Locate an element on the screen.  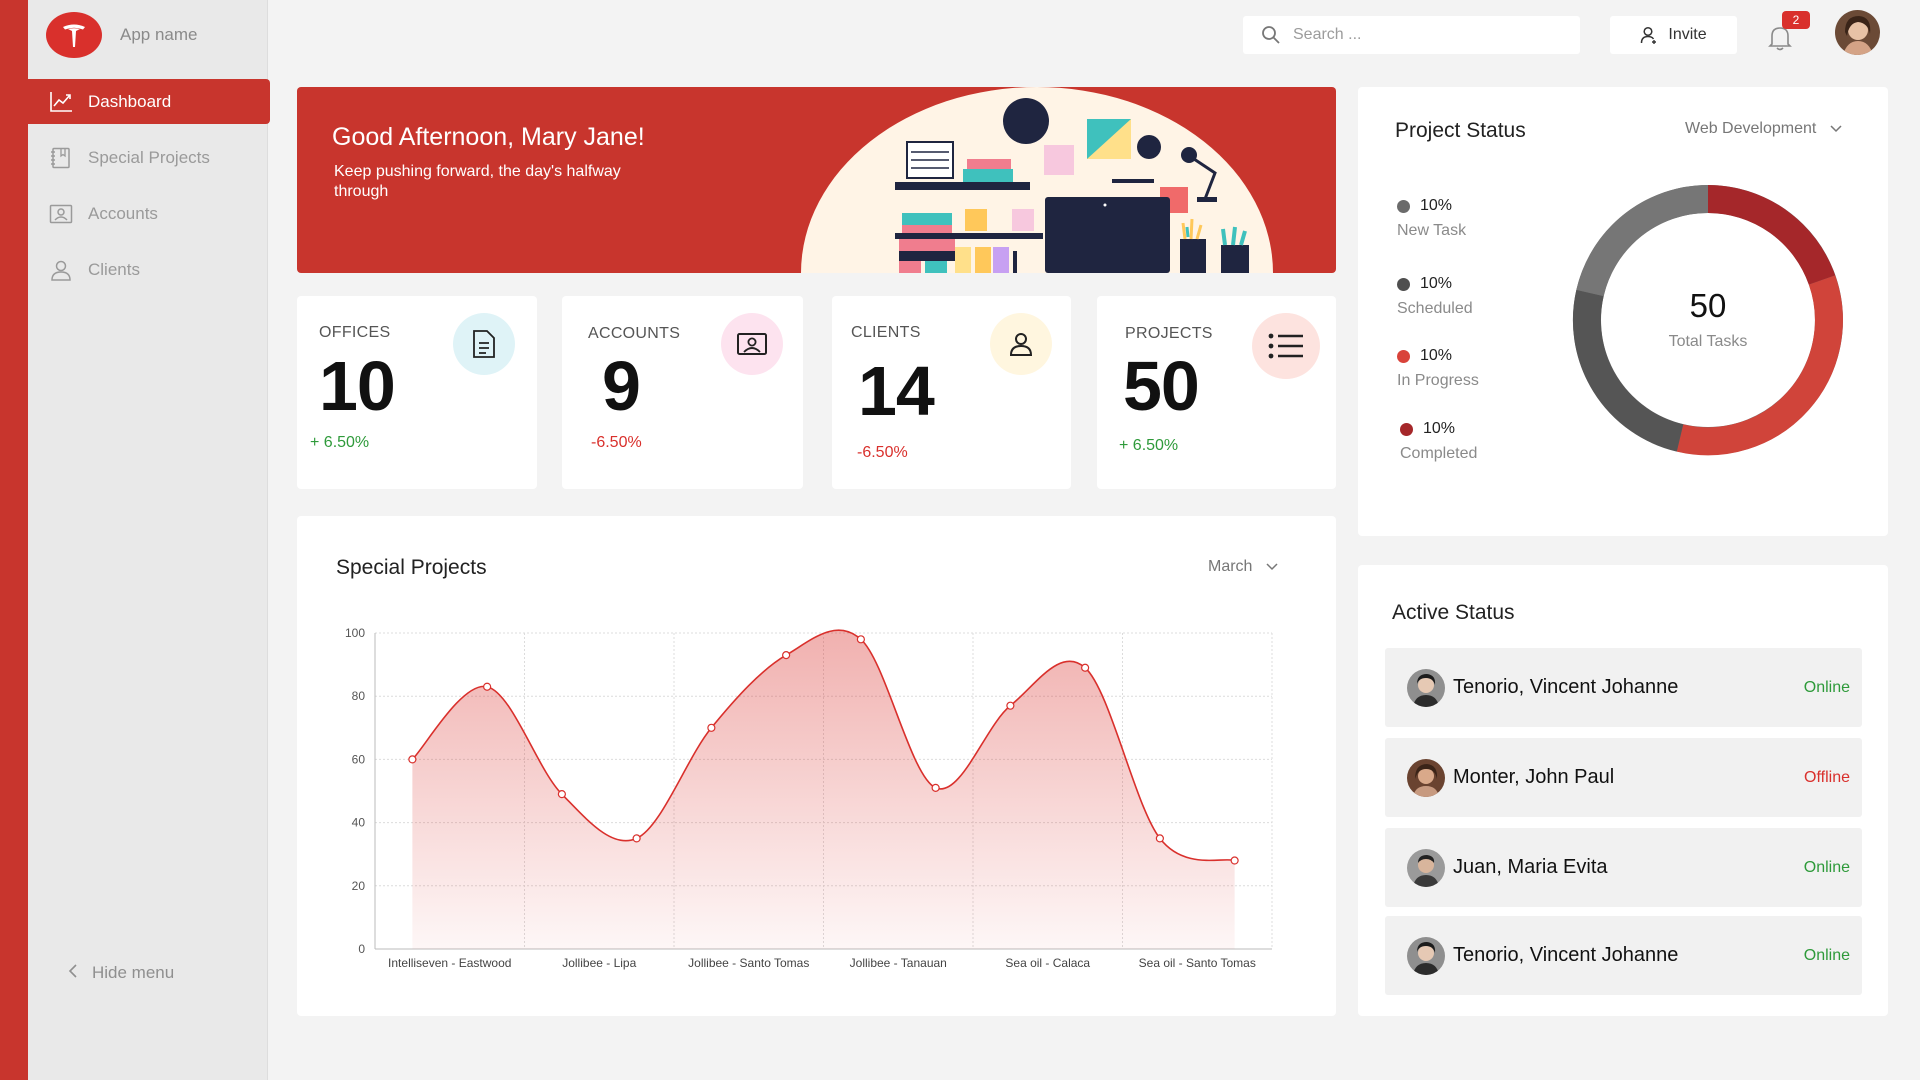
project-filter-value: Web Development is located at coordinates (1751, 128).